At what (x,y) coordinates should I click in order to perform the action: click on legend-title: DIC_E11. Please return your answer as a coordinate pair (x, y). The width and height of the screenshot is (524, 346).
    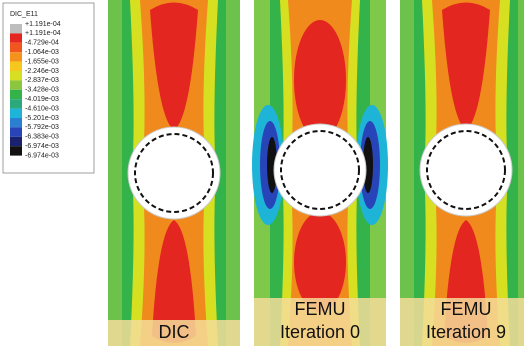
    Looking at the image, I should click on (24, 14).